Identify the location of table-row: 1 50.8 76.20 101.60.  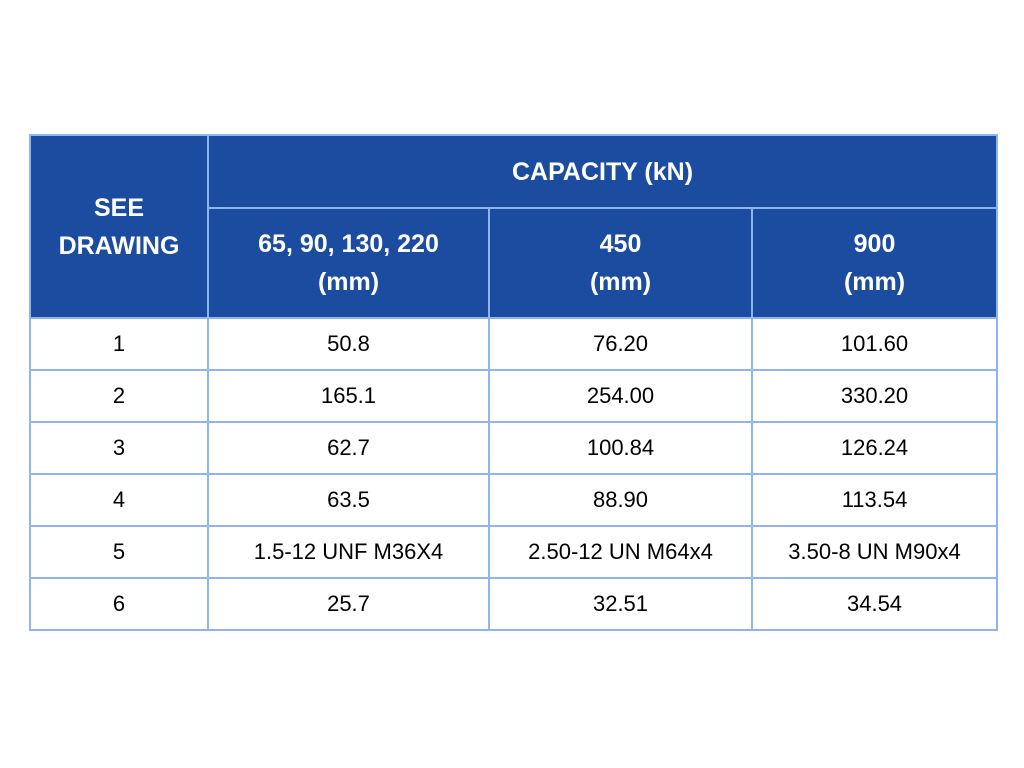
(514, 344).